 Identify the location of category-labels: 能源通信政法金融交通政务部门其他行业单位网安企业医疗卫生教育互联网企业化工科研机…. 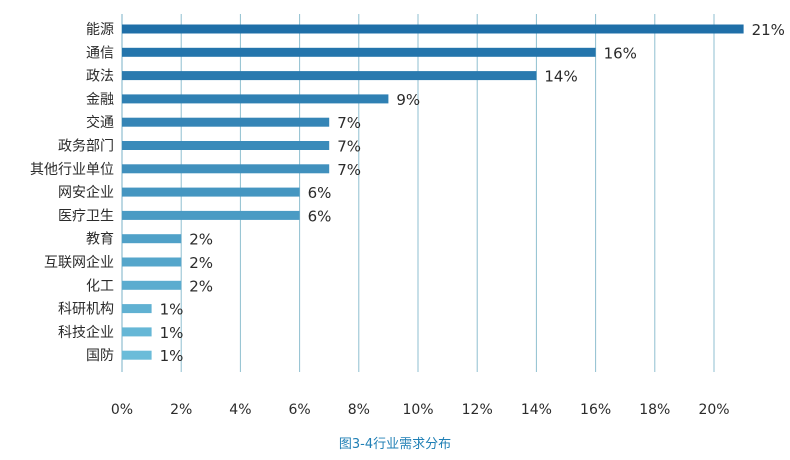
(72, 193).